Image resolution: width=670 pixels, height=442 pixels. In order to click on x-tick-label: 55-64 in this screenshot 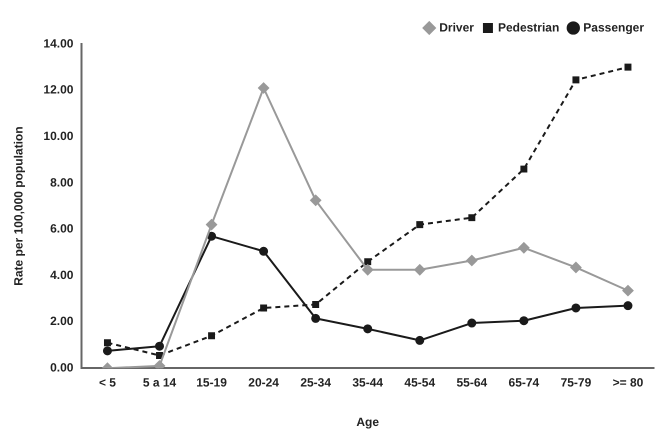, I will do `click(472, 383)`.